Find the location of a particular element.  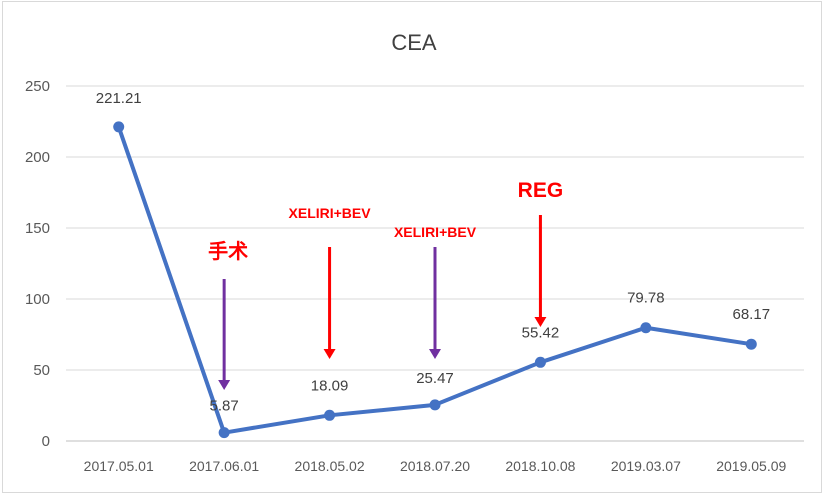

y-tick-label: 0 is located at coordinates (46, 441).